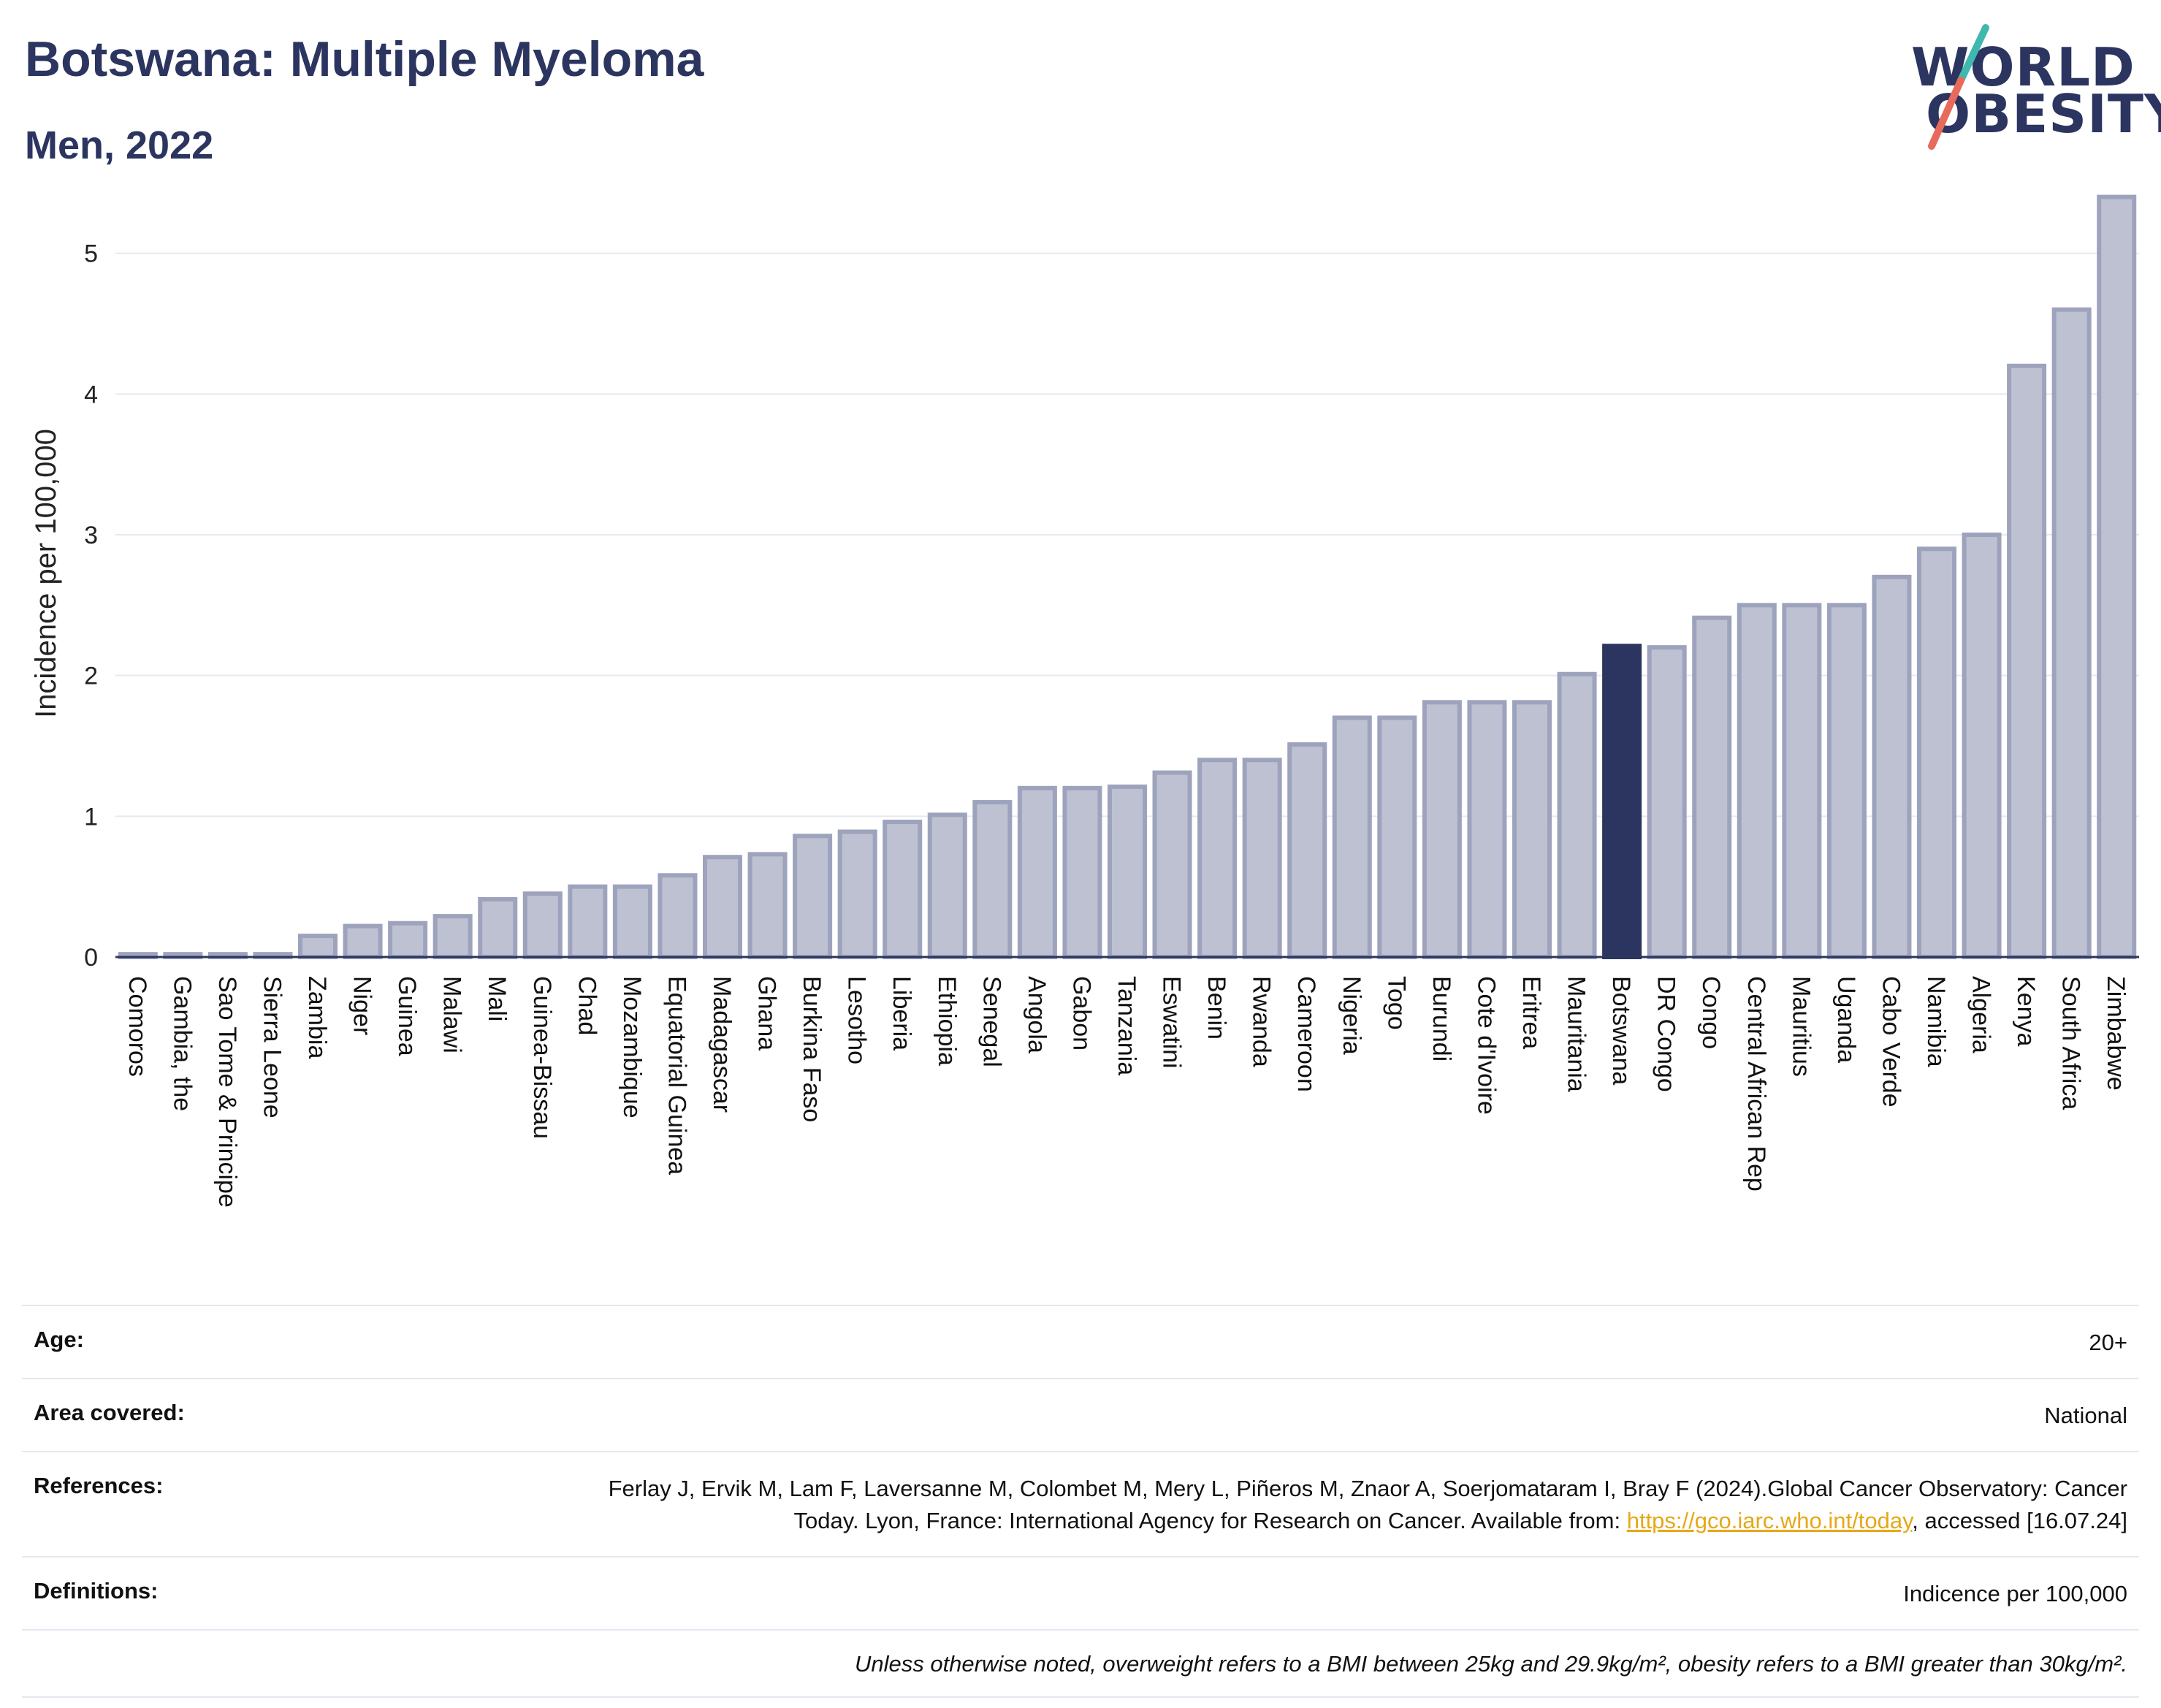  What do you see at coordinates (59, 1339) in the screenshot?
I see `age-label: Age:` at bounding box center [59, 1339].